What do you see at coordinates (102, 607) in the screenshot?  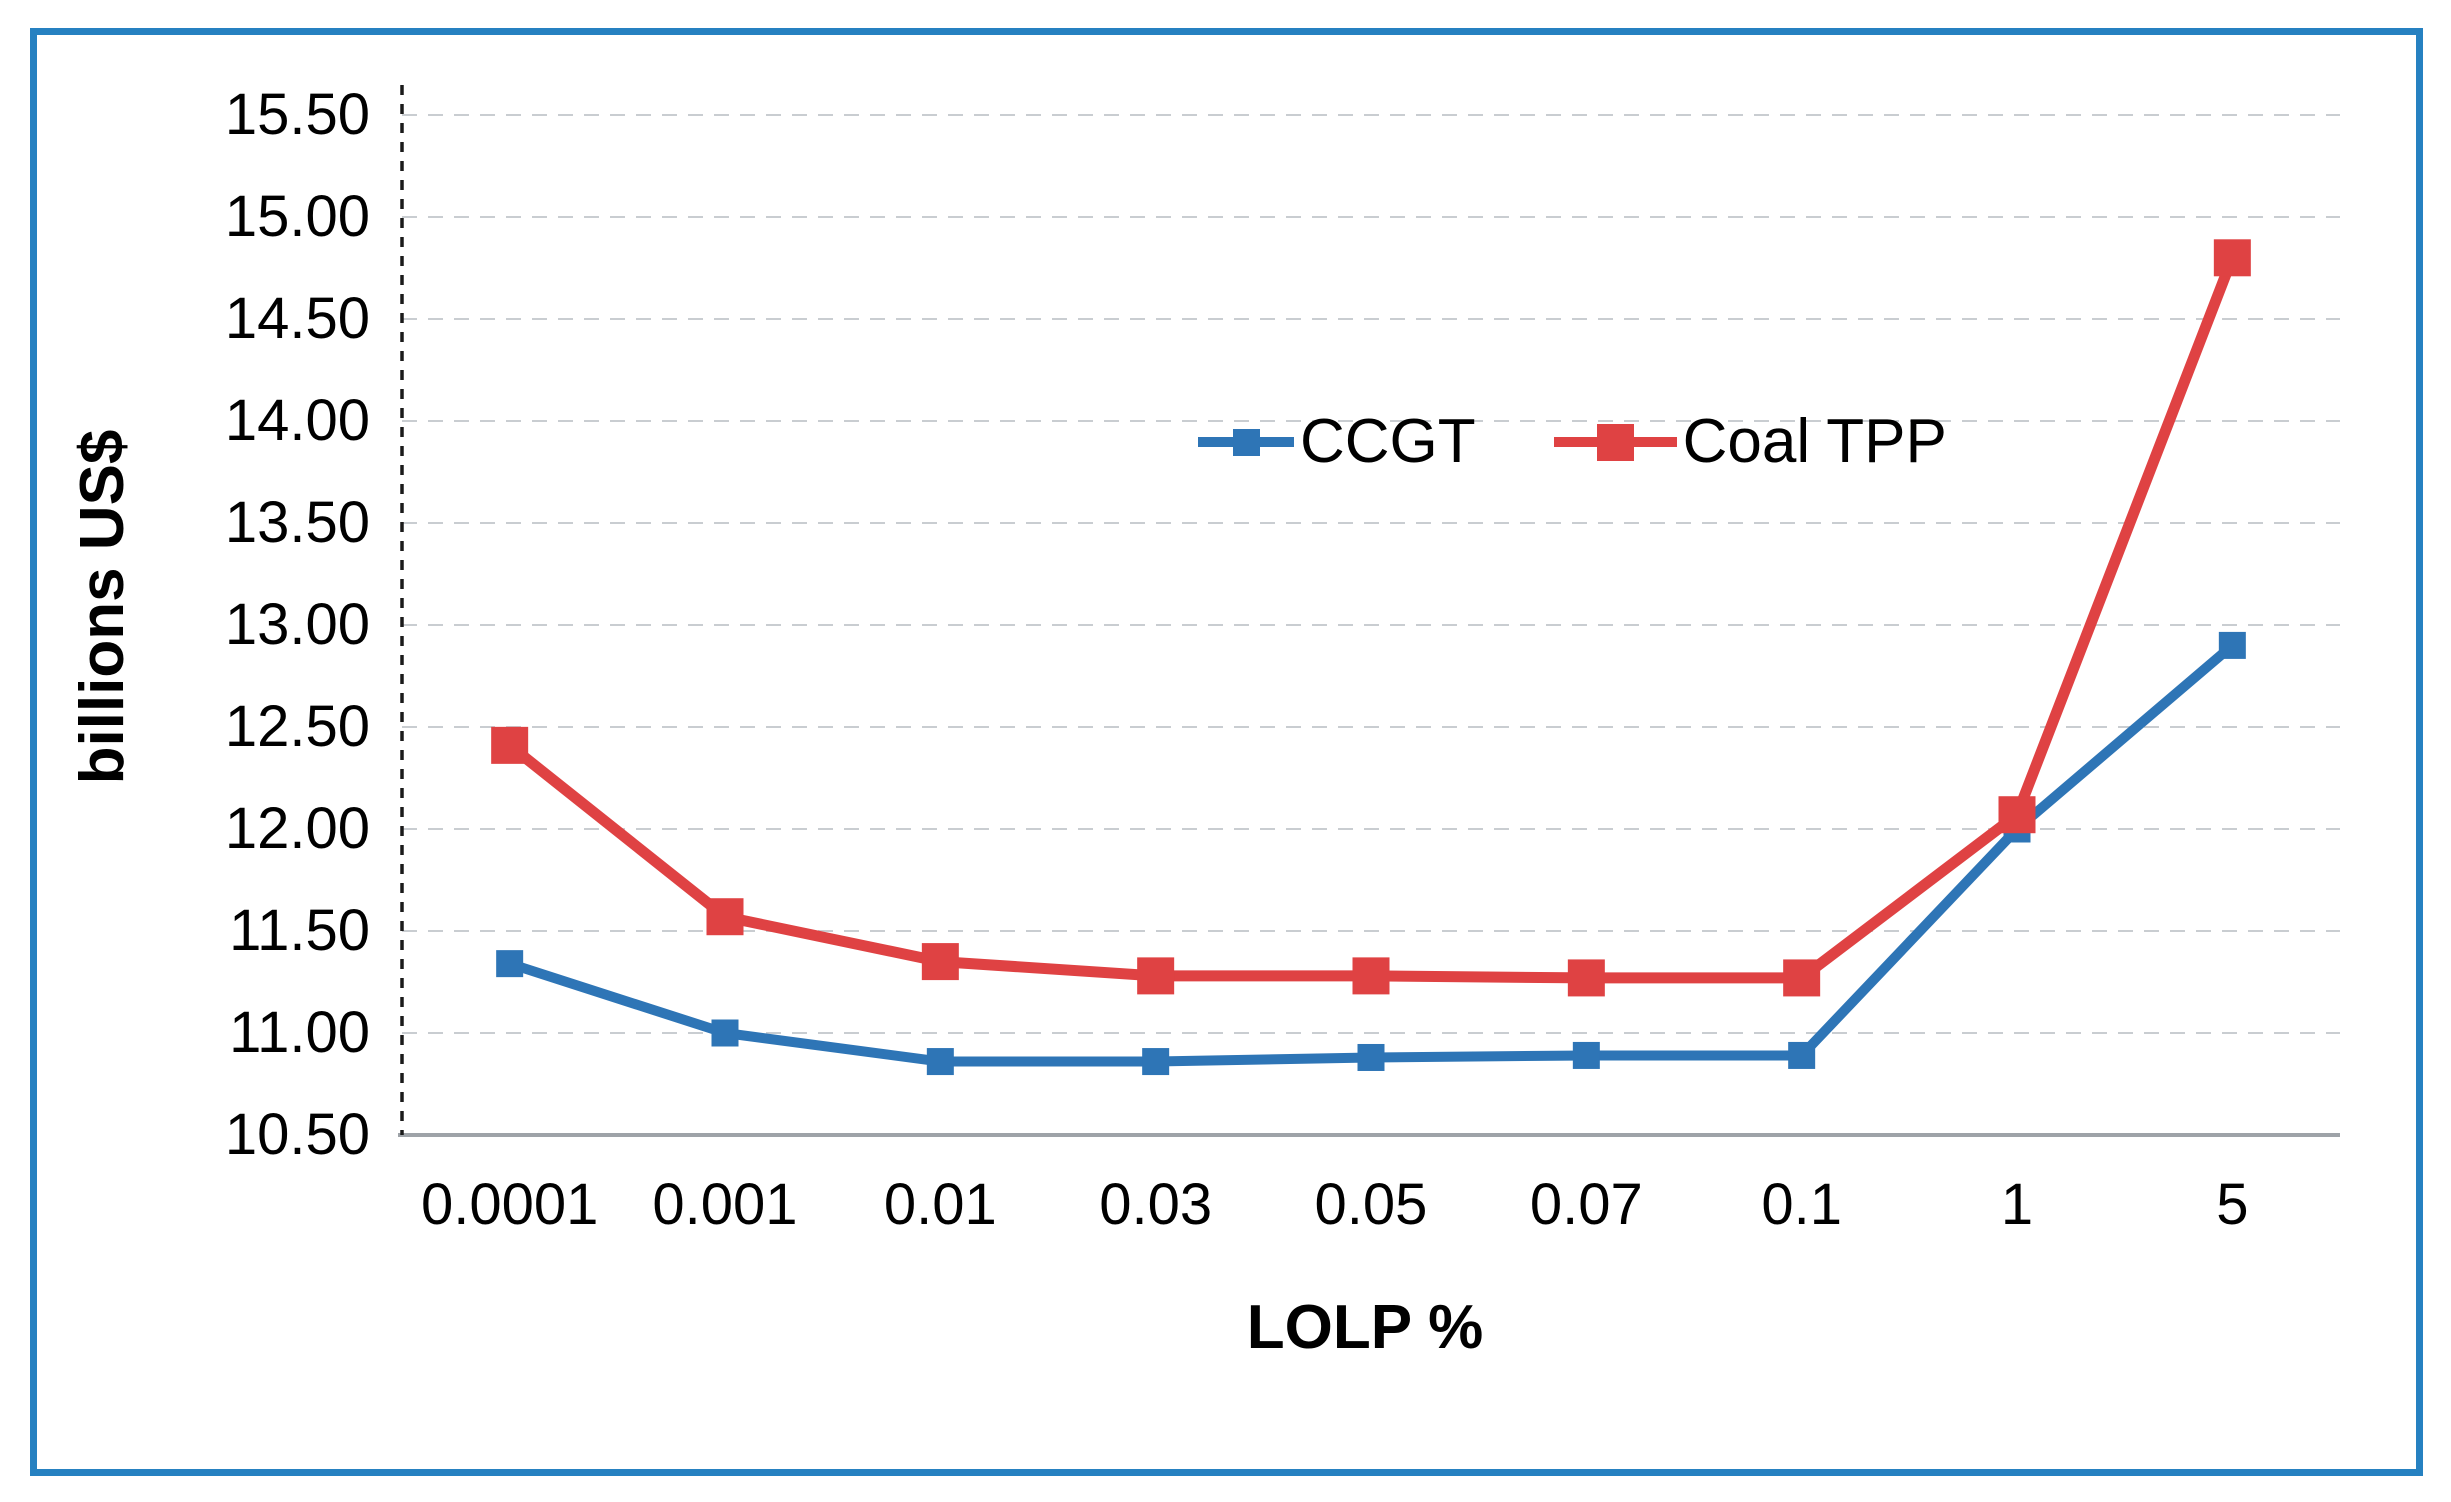 I see `y-axis-title: billions US$` at bounding box center [102, 607].